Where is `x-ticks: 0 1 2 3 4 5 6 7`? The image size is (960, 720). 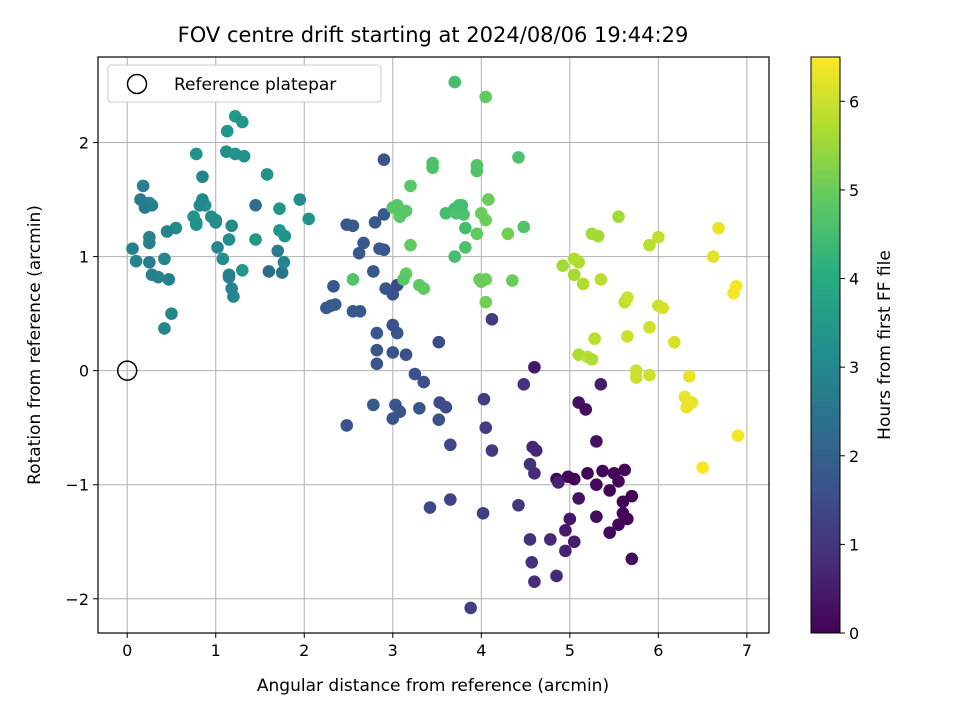 x-ticks: 0 1 2 3 4 5 6 7 is located at coordinates (437, 646).